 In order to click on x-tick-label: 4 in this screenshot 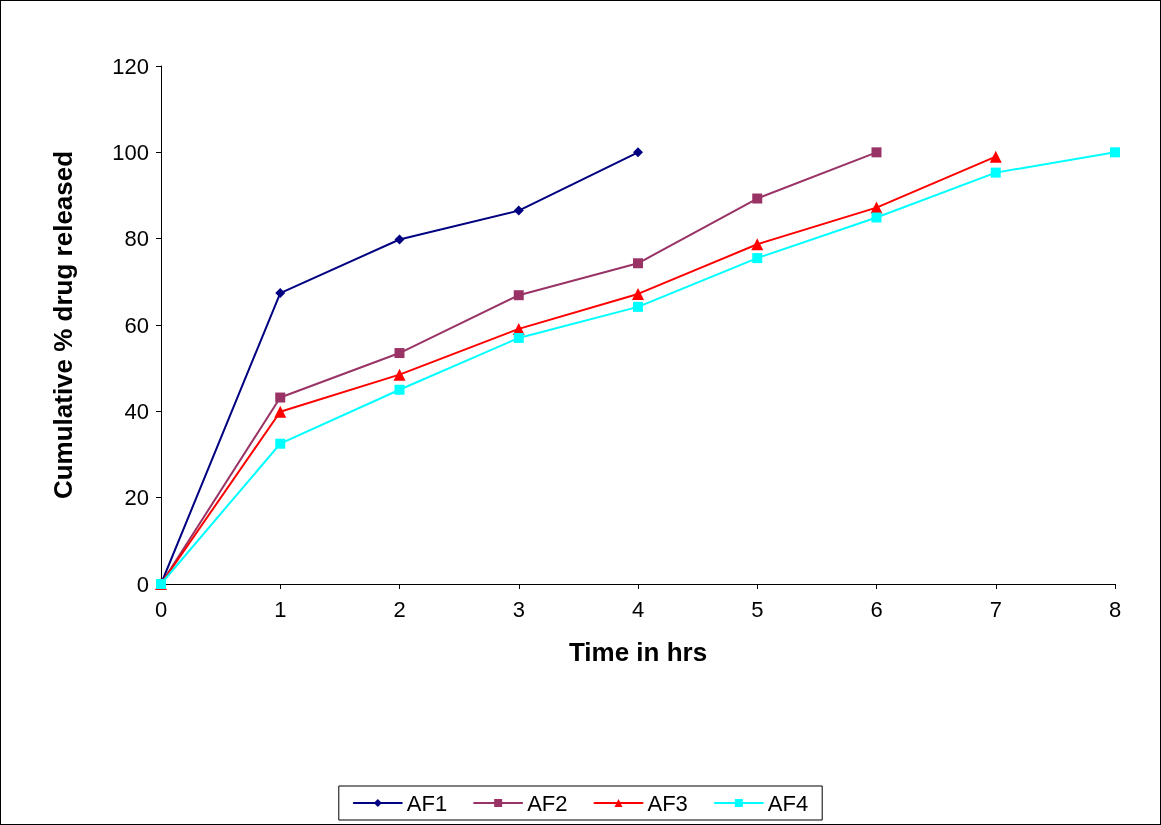, I will do `click(638, 609)`.